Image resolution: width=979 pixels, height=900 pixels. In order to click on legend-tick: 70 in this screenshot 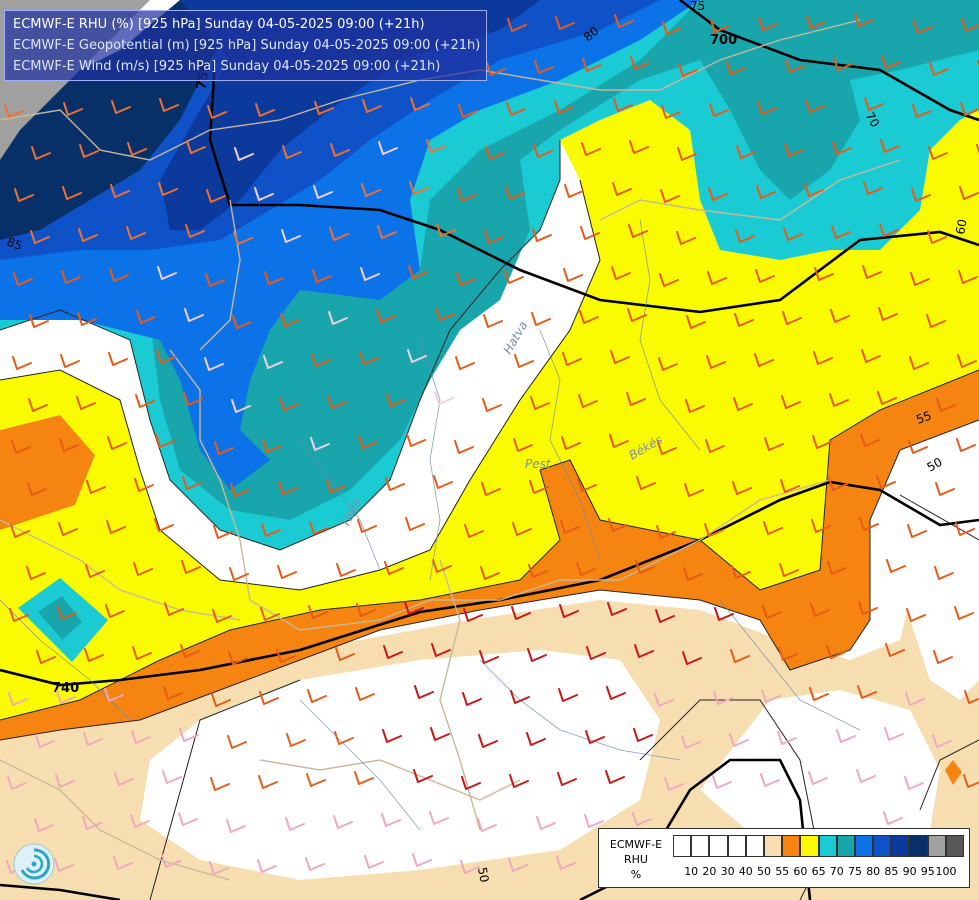, I will do `click(836, 871)`.